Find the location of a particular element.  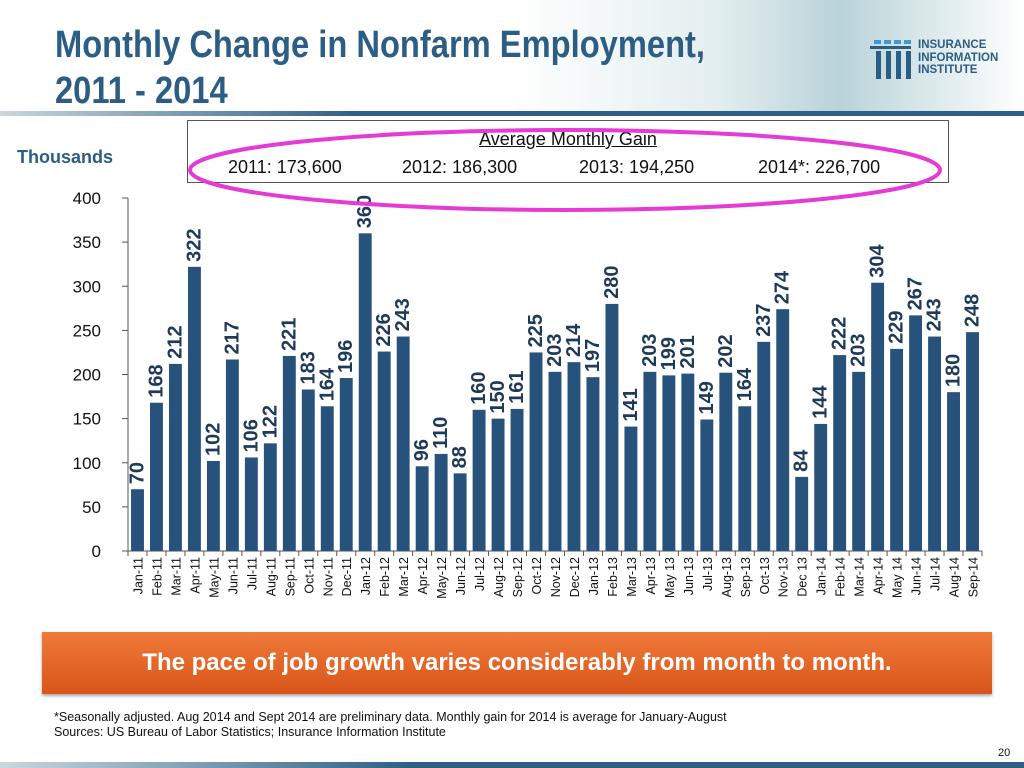

bar-value-label: 280 is located at coordinates (612, 282).